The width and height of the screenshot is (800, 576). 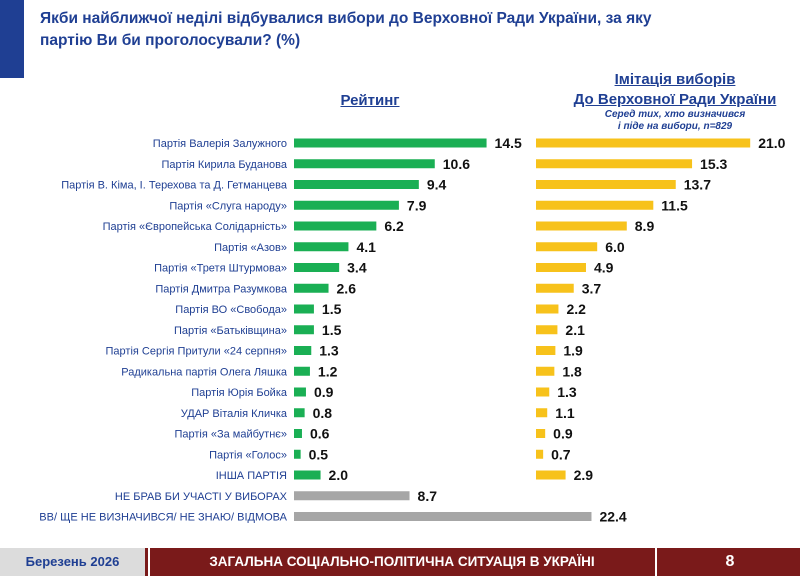 I want to click on rating-value-label: 6.2, so click(x=394, y=226).